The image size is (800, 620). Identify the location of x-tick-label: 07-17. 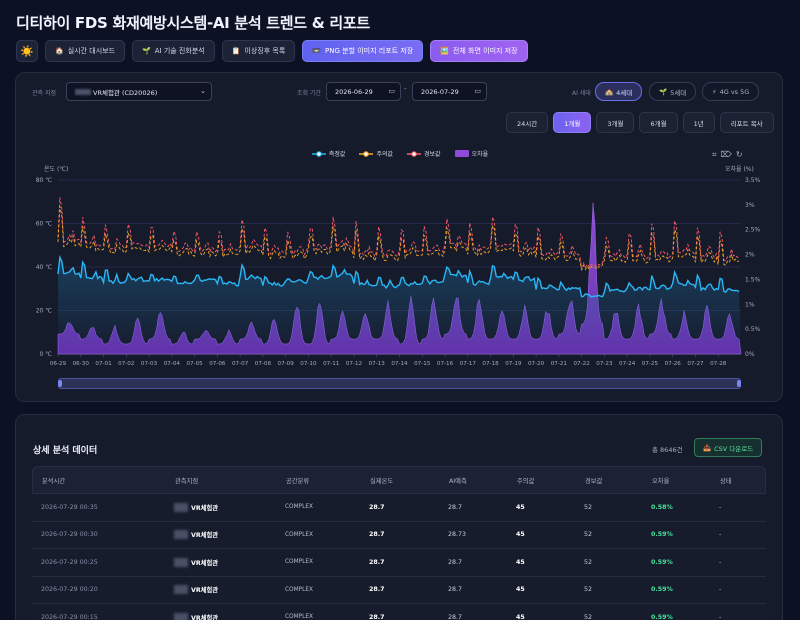
(468, 364).